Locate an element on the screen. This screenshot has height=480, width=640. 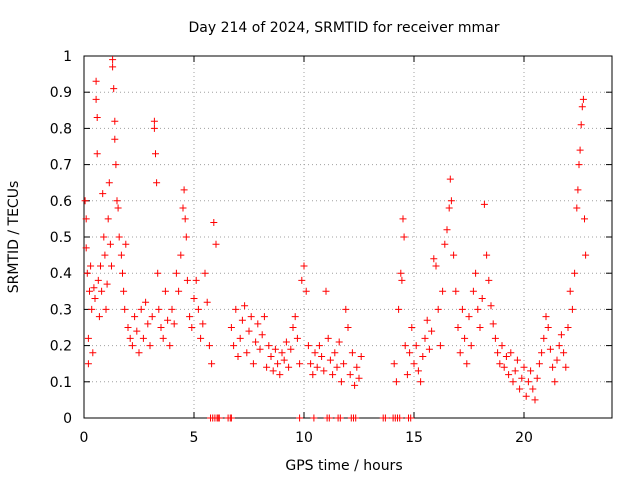
x-axis-label: GPS time / hours is located at coordinates (343, 466).